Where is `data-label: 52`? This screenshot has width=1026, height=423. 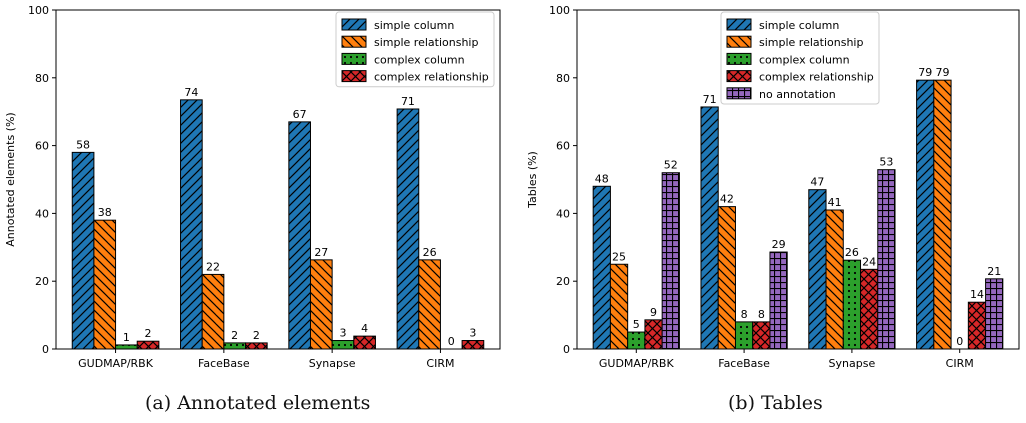 data-label: 52 is located at coordinates (671, 165).